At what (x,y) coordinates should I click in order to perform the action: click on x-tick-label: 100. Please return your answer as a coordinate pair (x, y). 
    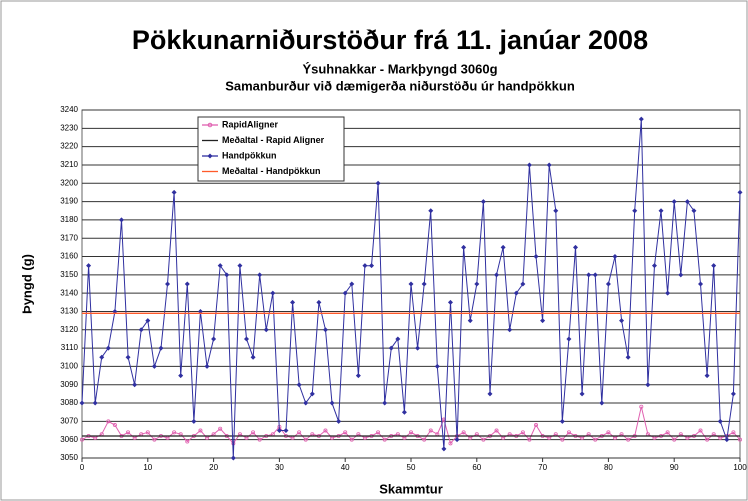
    Looking at the image, I should click on (740, 467).